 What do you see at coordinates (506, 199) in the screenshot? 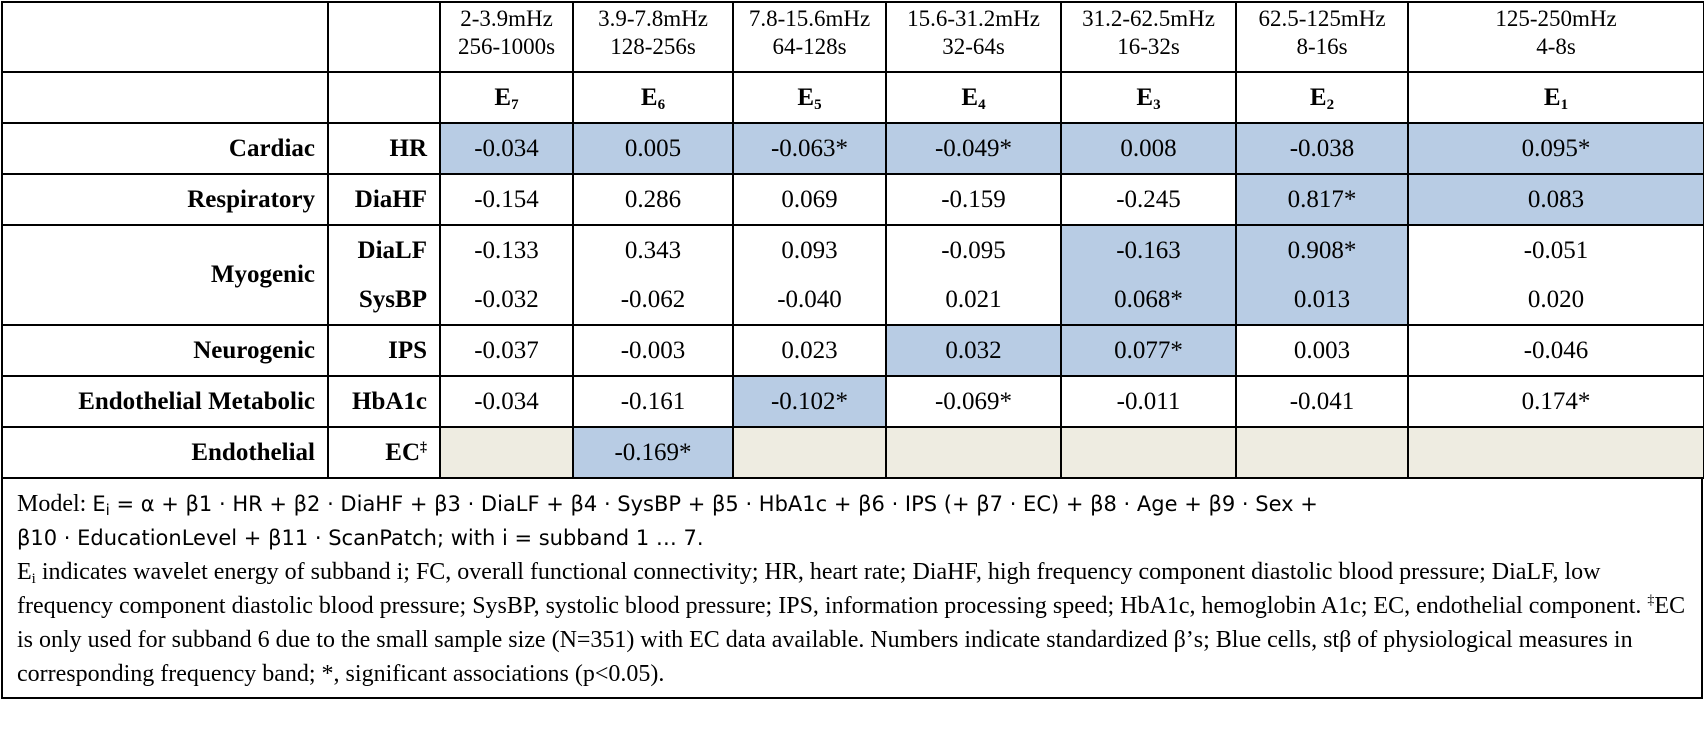
I see `value-cell: -0.154` at bounding box center [506, 199].